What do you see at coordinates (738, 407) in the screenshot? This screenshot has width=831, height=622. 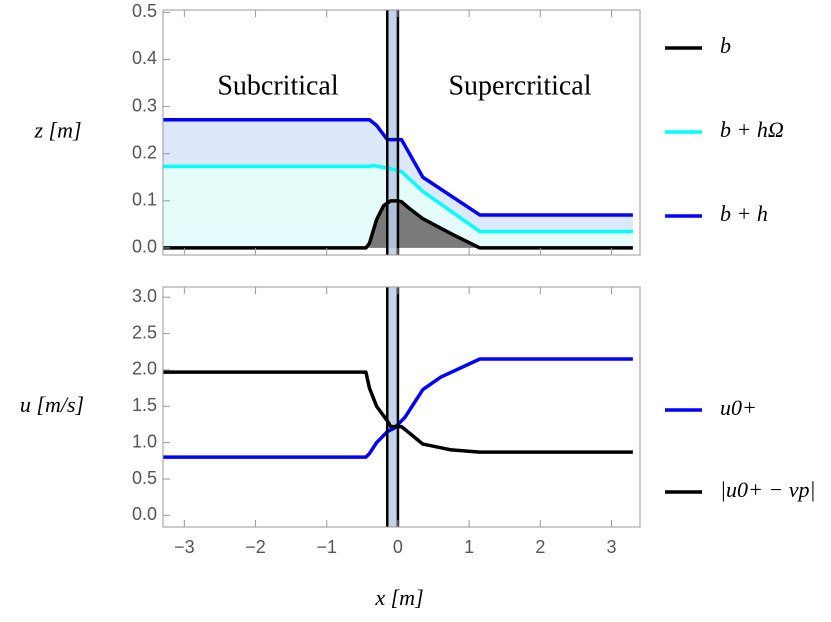 I see `legend-label: u0+` at bounding box center [738, 407].